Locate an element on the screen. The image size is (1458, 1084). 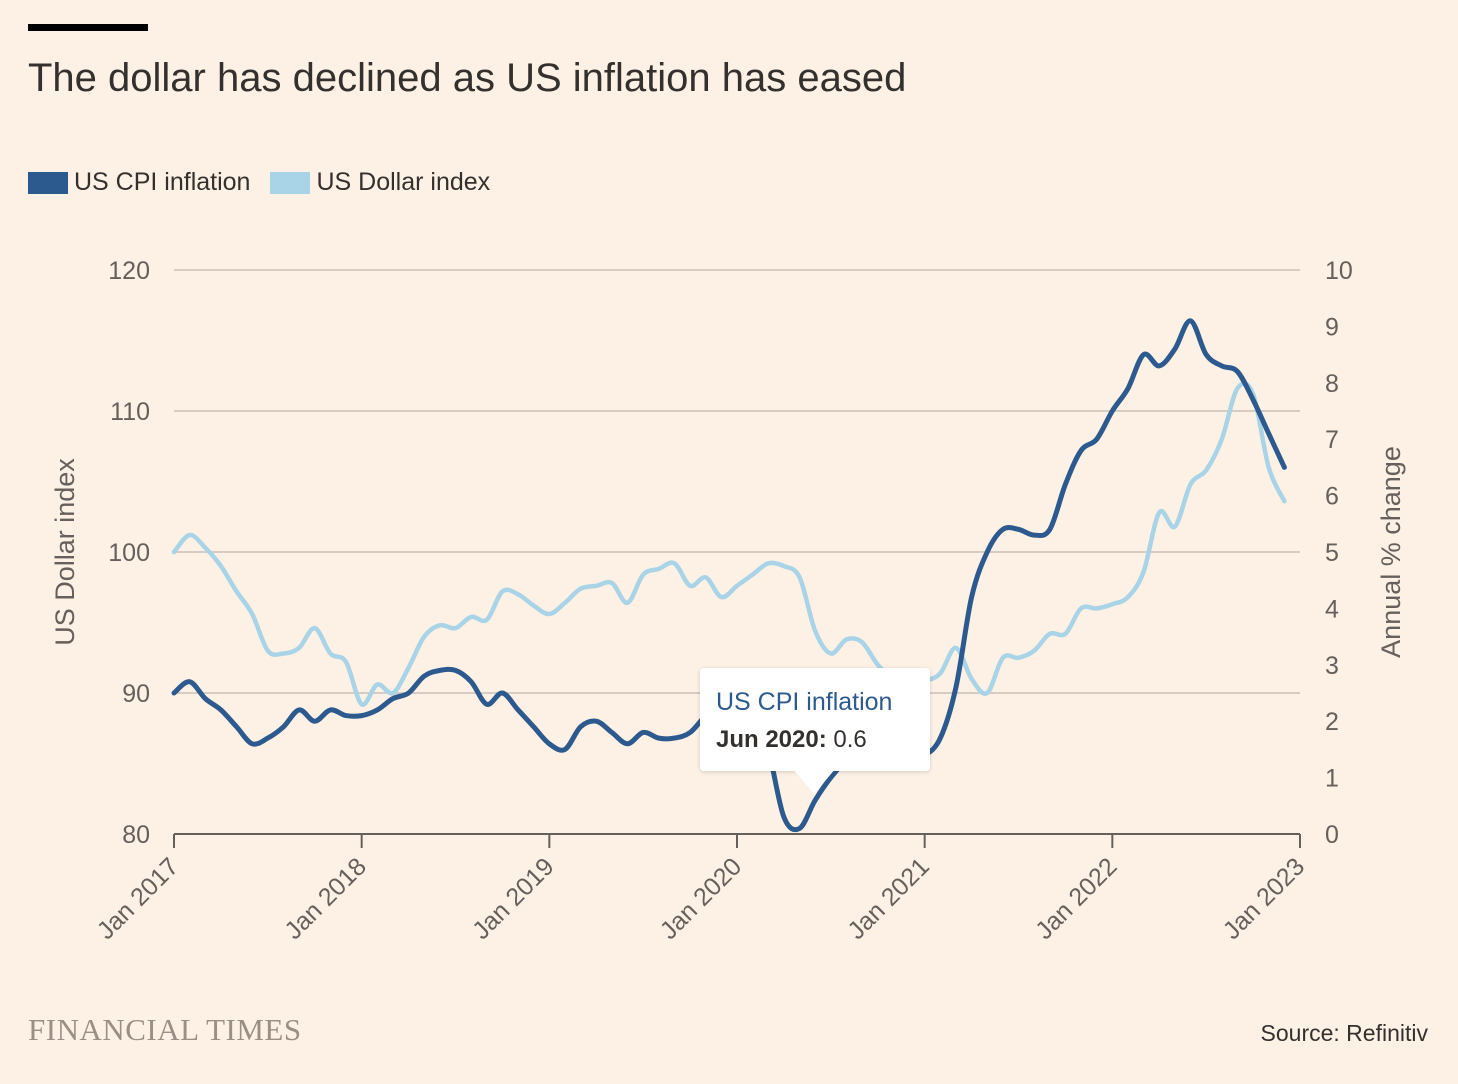
x-tick-label: Jan 2022 is located at coordinates (1076, 898).